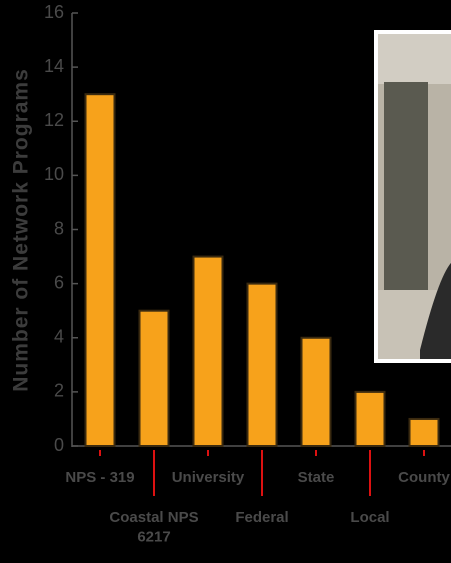  I want to click on photo-wall-top, so click(414, 59).